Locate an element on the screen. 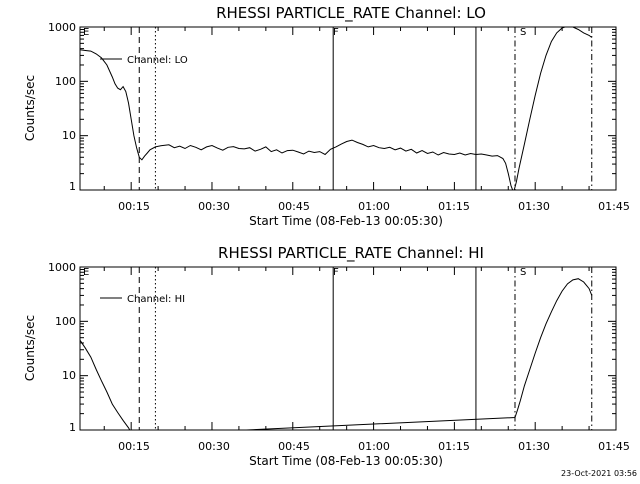 The width and height of the screenshot is (640, 484). y-tick-label-lo-10: 10 is located at coordinates (69, 135).